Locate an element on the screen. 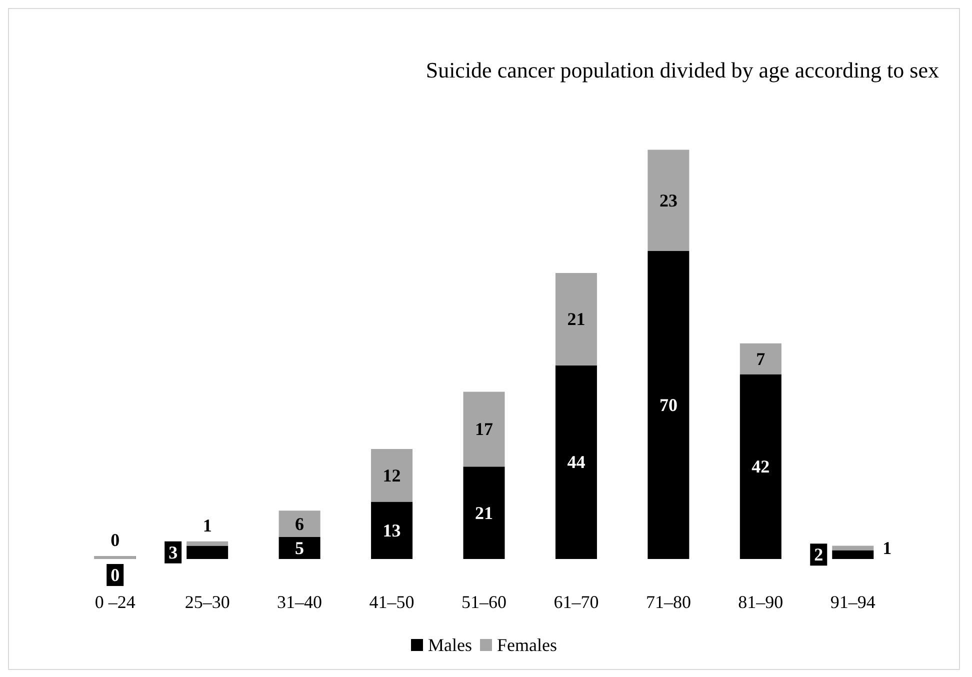 This screenshot has width=972, height=677. data-label: 17 is located at coordinates (484, 429).